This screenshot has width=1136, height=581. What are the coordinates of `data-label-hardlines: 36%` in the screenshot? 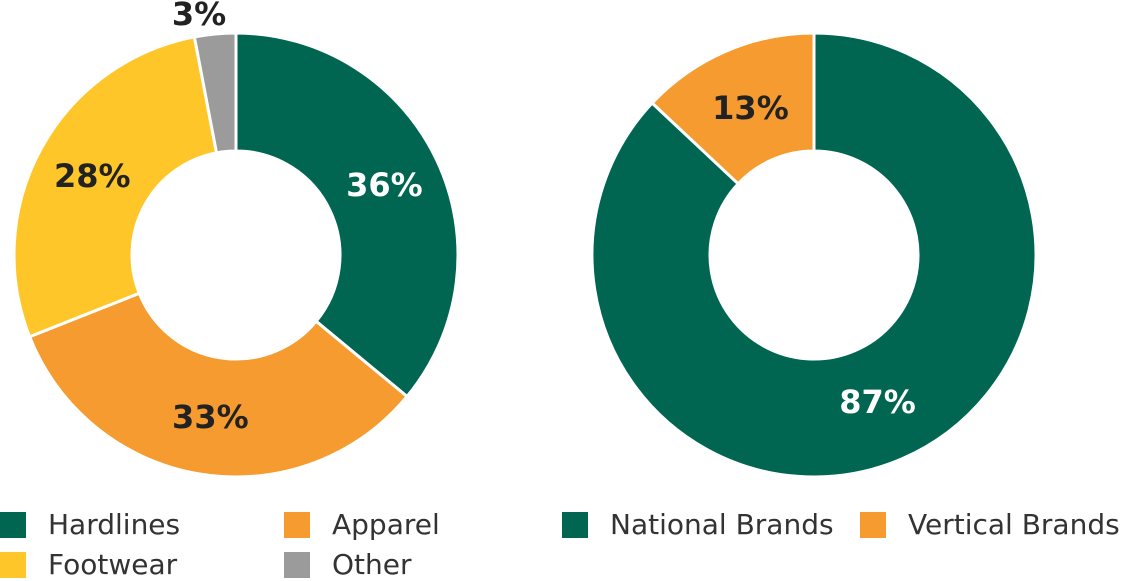 It's located at (384, 185).